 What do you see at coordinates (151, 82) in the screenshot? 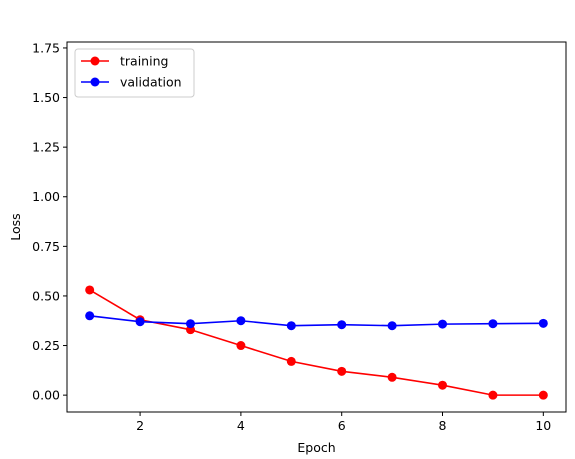
I see `legend-label: validation` at bounding box center [151, 82].